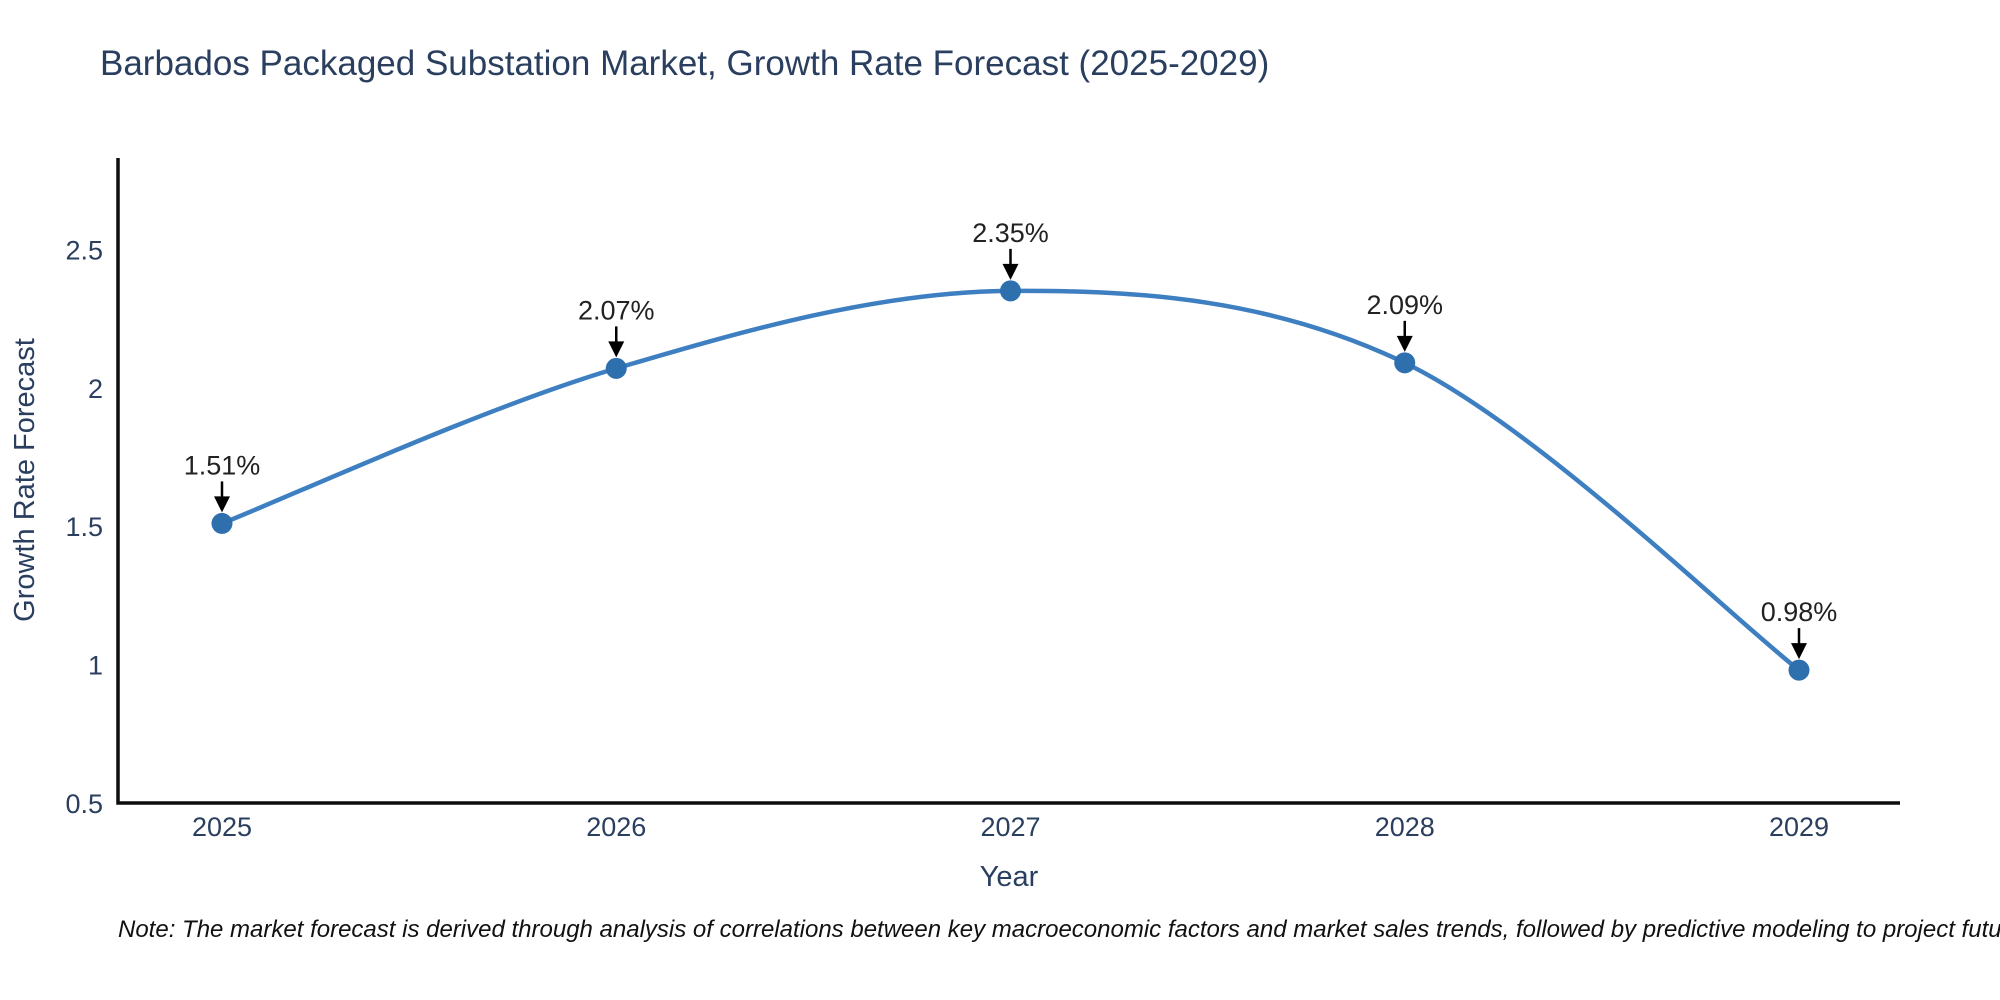  Describe the element at coordinates (84, 804) in the screenshot. I see `y-tick-label: 0.5` at that location.